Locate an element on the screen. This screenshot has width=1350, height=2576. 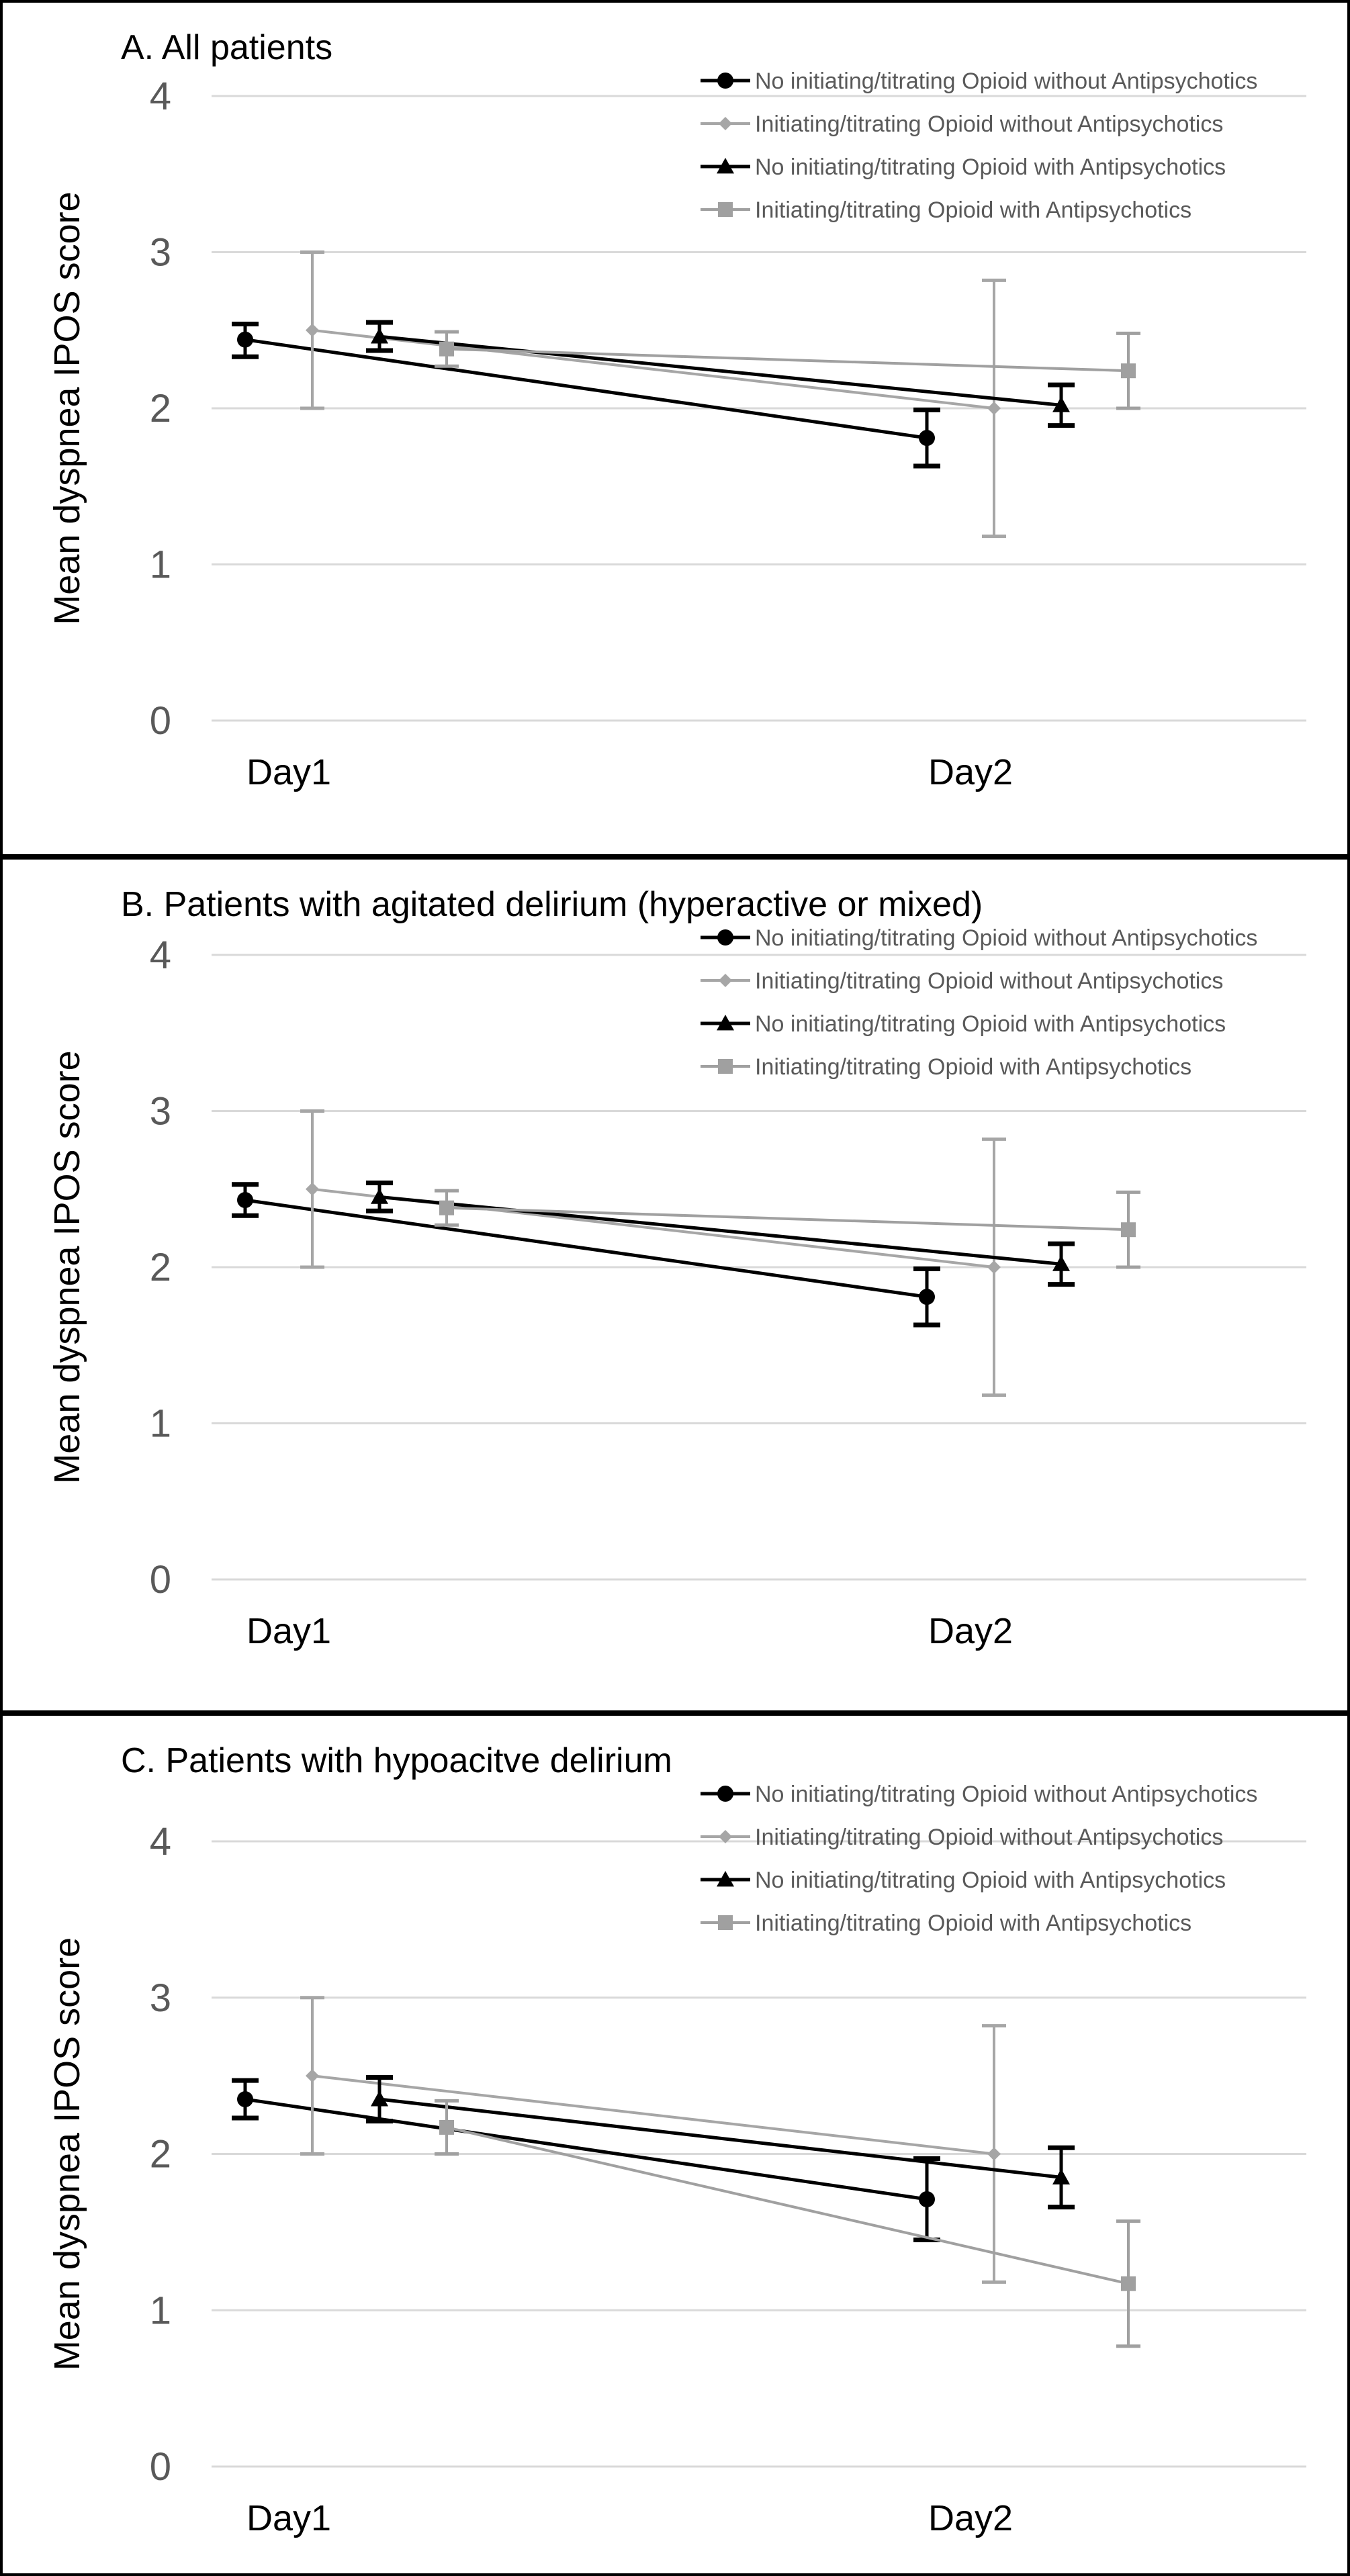
chart-title: C. Patients with hypoacitve delirium is located at coordinates (396, 1760).